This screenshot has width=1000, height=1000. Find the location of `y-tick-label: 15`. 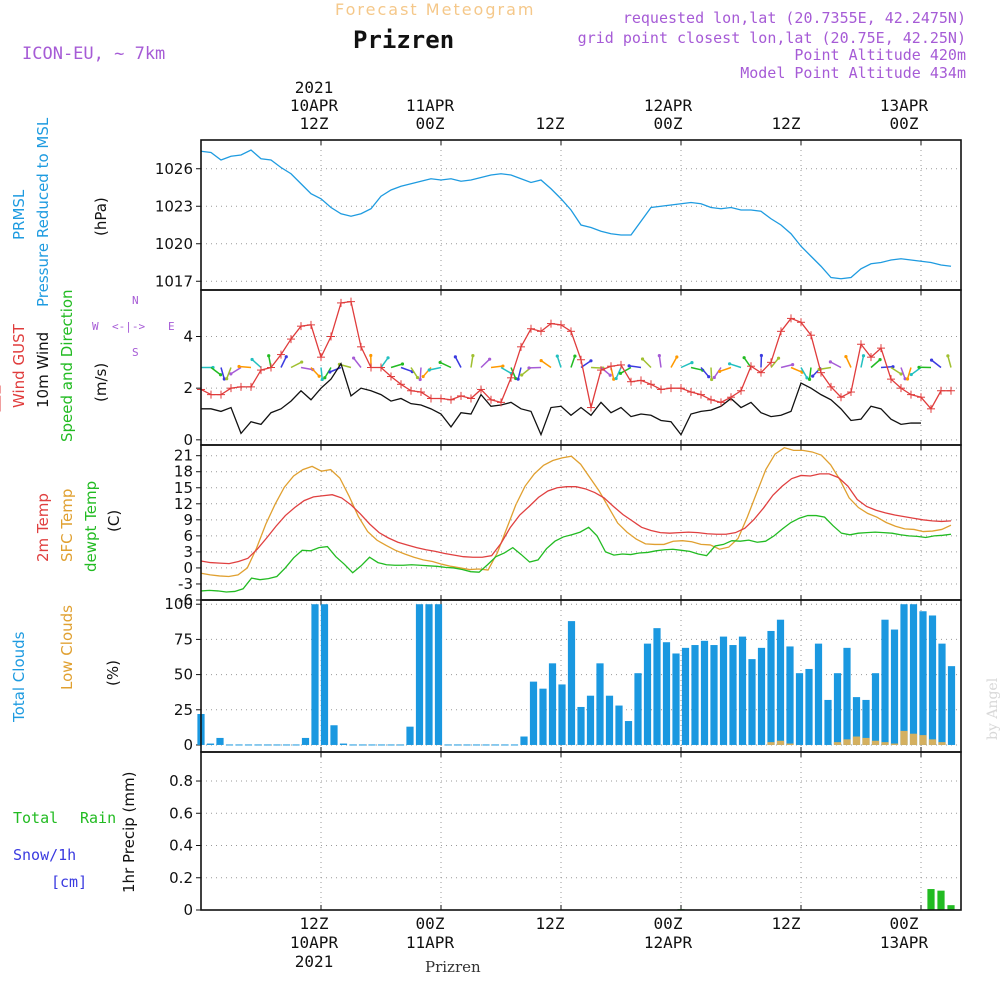

y-tick-label: 15 is located at coordinates (183, 488).